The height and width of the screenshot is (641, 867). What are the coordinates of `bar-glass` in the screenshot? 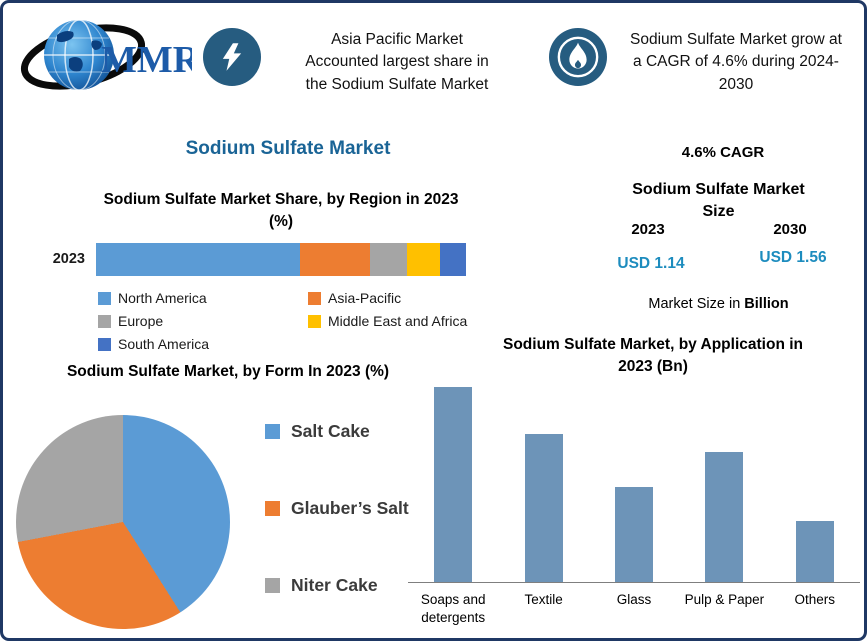 It's located at (633, 534).